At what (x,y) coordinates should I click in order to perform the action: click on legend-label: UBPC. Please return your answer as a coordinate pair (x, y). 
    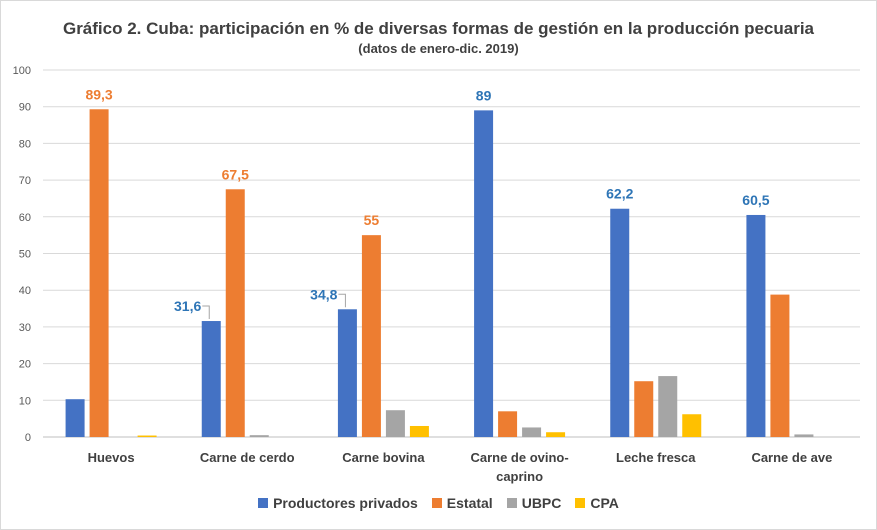
    Looking at the image, I should click on (541, 503).